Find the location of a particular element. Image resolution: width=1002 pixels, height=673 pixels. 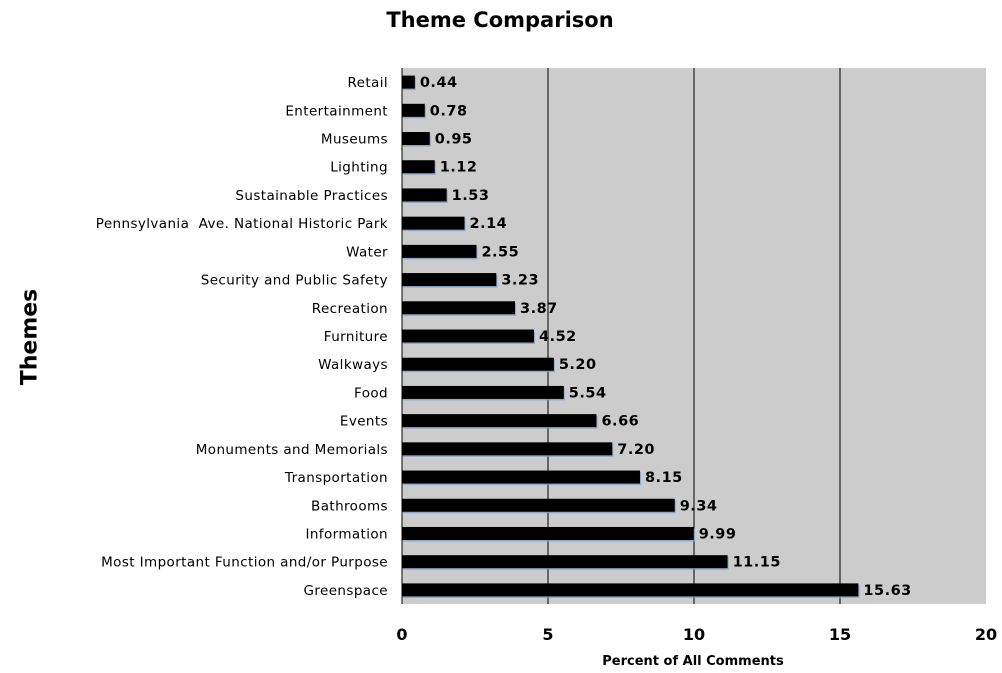

category-label: Bathrooms is located at coordinates (349, 506).